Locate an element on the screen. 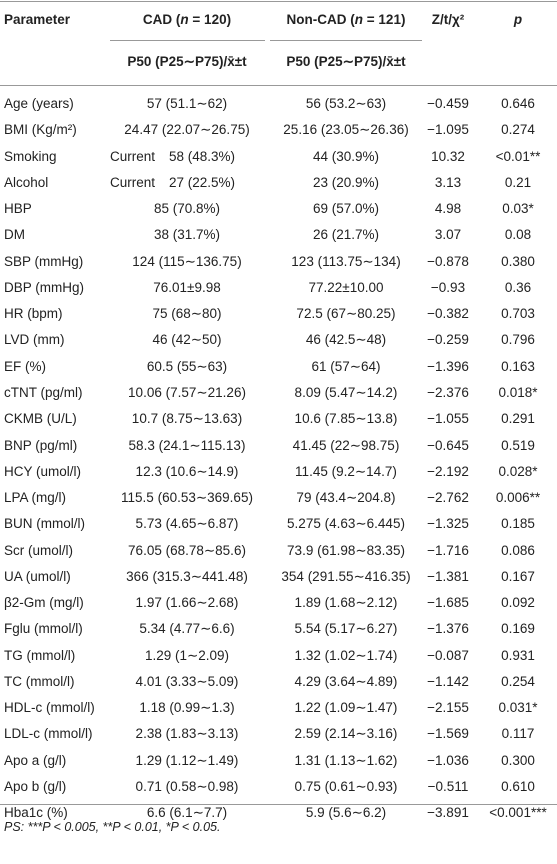 The width and height of the screenshot is (557, 864). top-rule is located at coordinates (278, 1).